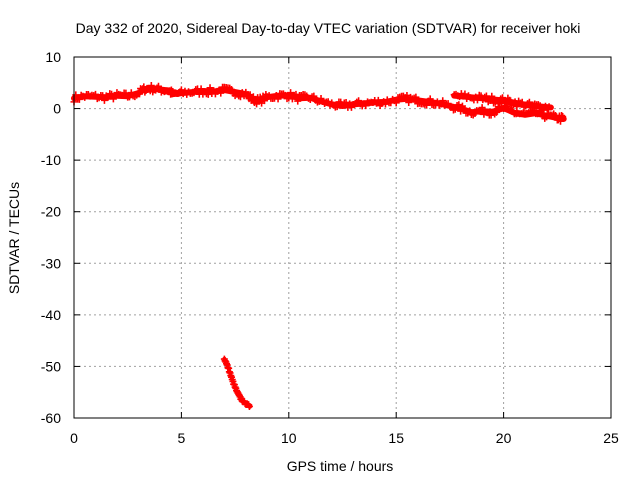 The width and height of the screenshot is (640, 480). What do you see at coordinates (611, 438) in the screenshot?
I see `x-tick-label: 25` at bounding box center [611, 438].